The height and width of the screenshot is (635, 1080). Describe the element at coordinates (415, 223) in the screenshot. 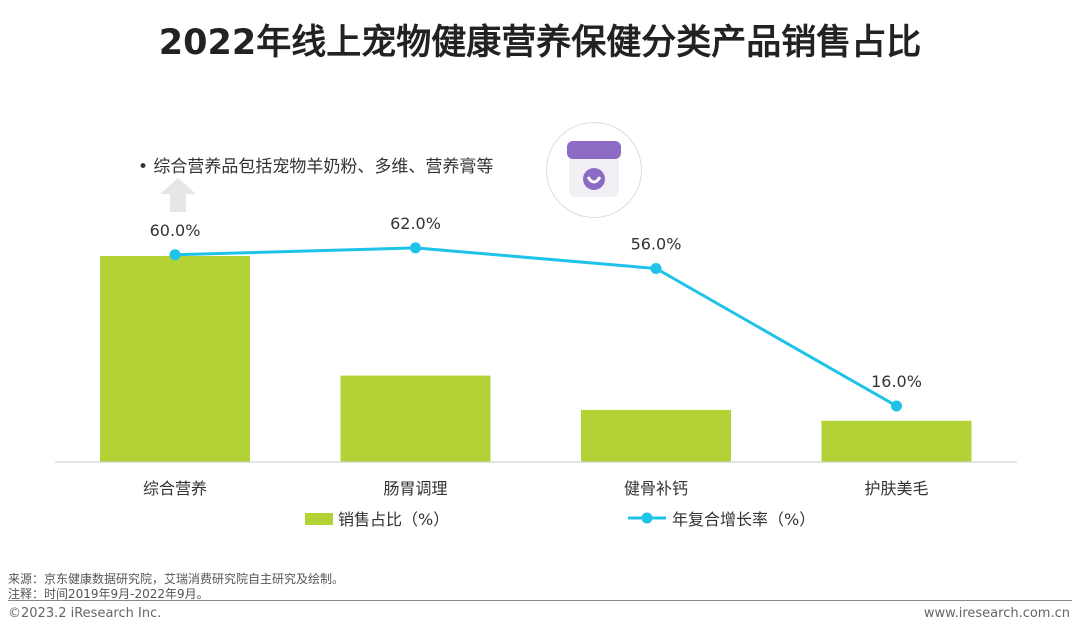

I see `data-label: 62.0%` at that location.